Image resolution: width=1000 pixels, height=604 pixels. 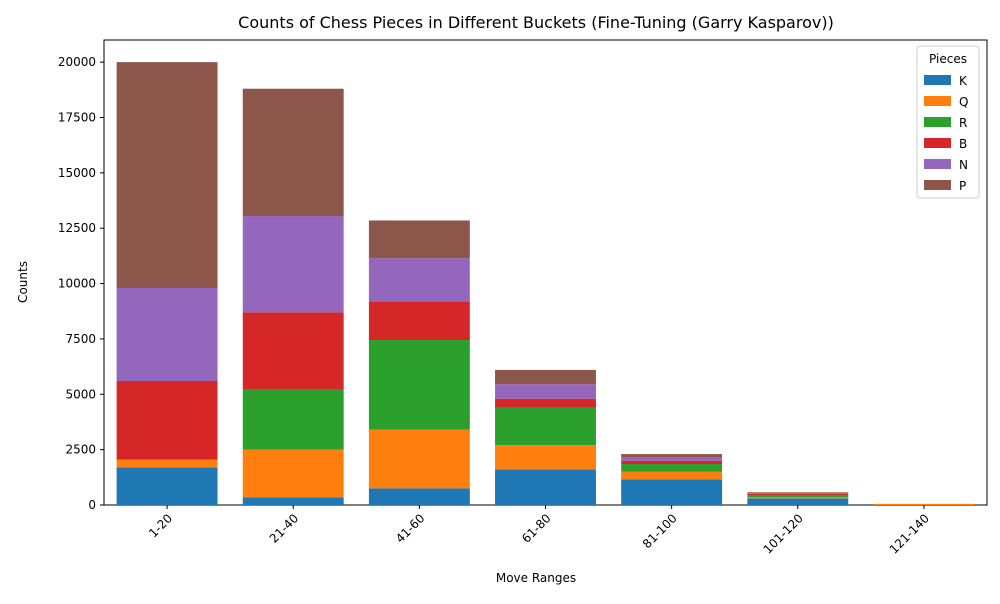 What do you see at coordinates (77, 173) in the screenshot?
I see `y-tick-label: 15000` at bounding box center [77, 173].